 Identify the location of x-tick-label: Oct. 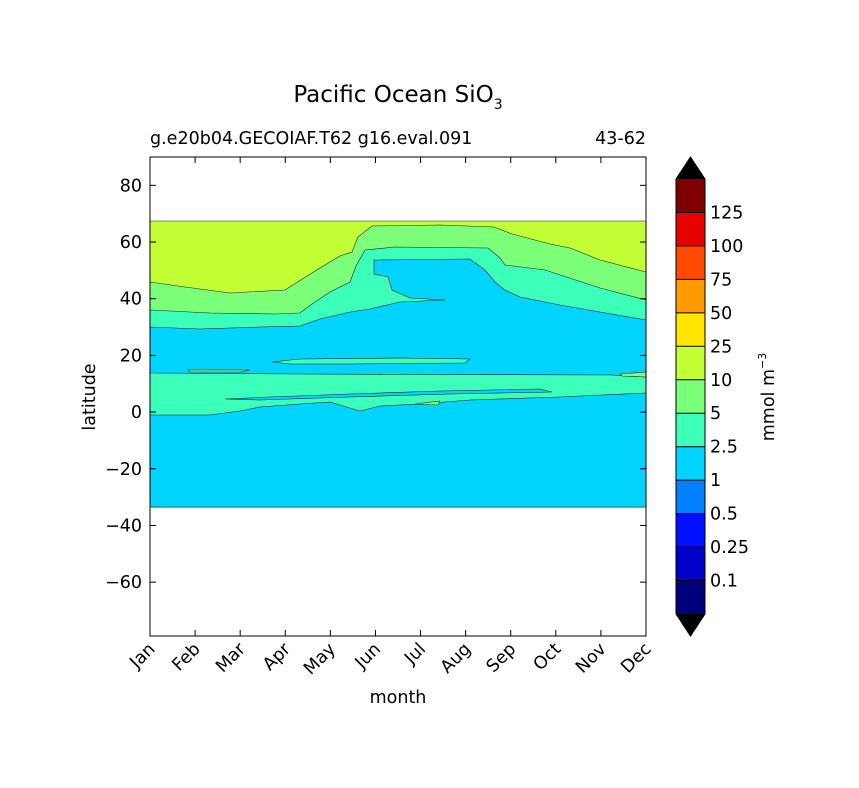
(548, 657).